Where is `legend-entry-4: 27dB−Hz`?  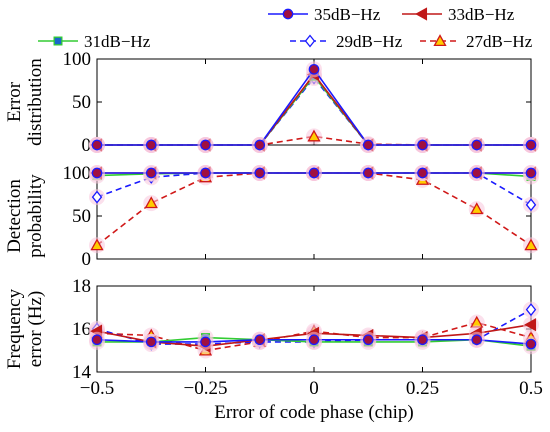 legend-entry-4: 27dB−Hz is located at coordinates (476, 41).